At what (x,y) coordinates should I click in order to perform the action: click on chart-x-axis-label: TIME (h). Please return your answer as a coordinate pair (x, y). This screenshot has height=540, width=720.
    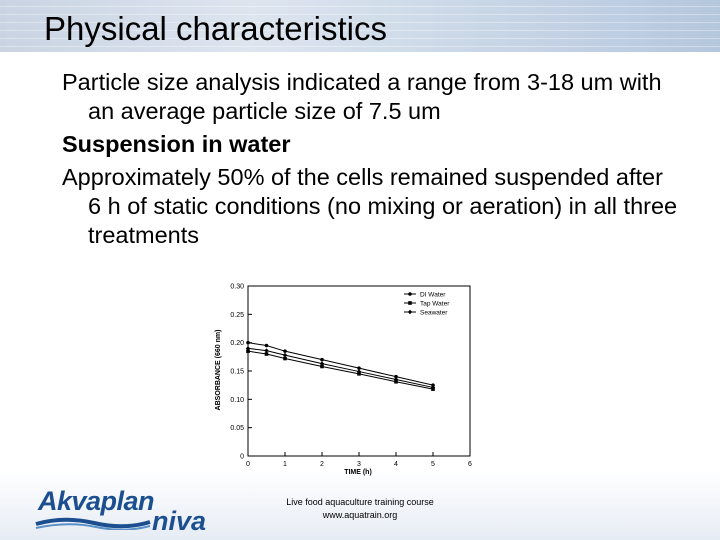
    Looking at the image, I should click on (358, 472).